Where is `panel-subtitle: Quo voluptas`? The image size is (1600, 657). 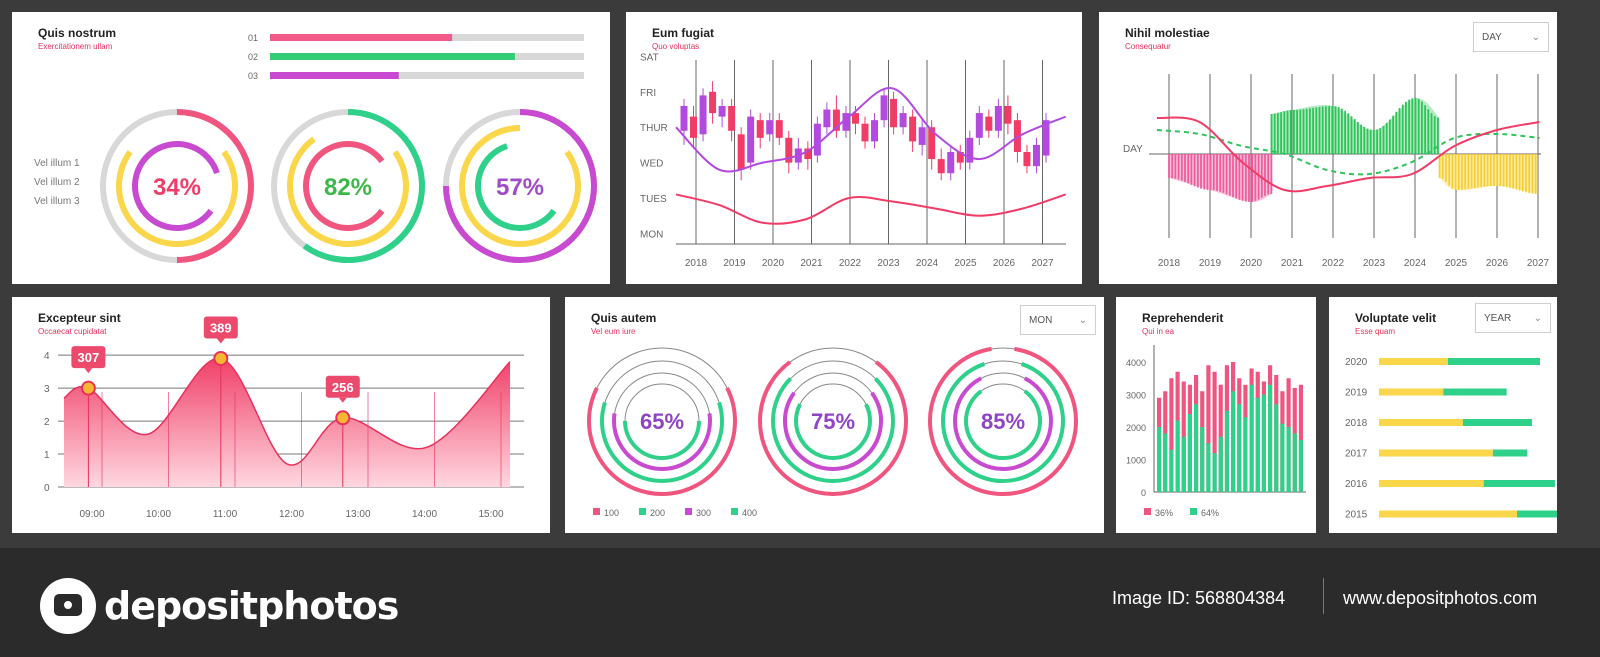 panel-subtitle: Quo voluptas is located at coordinates (676, 46).